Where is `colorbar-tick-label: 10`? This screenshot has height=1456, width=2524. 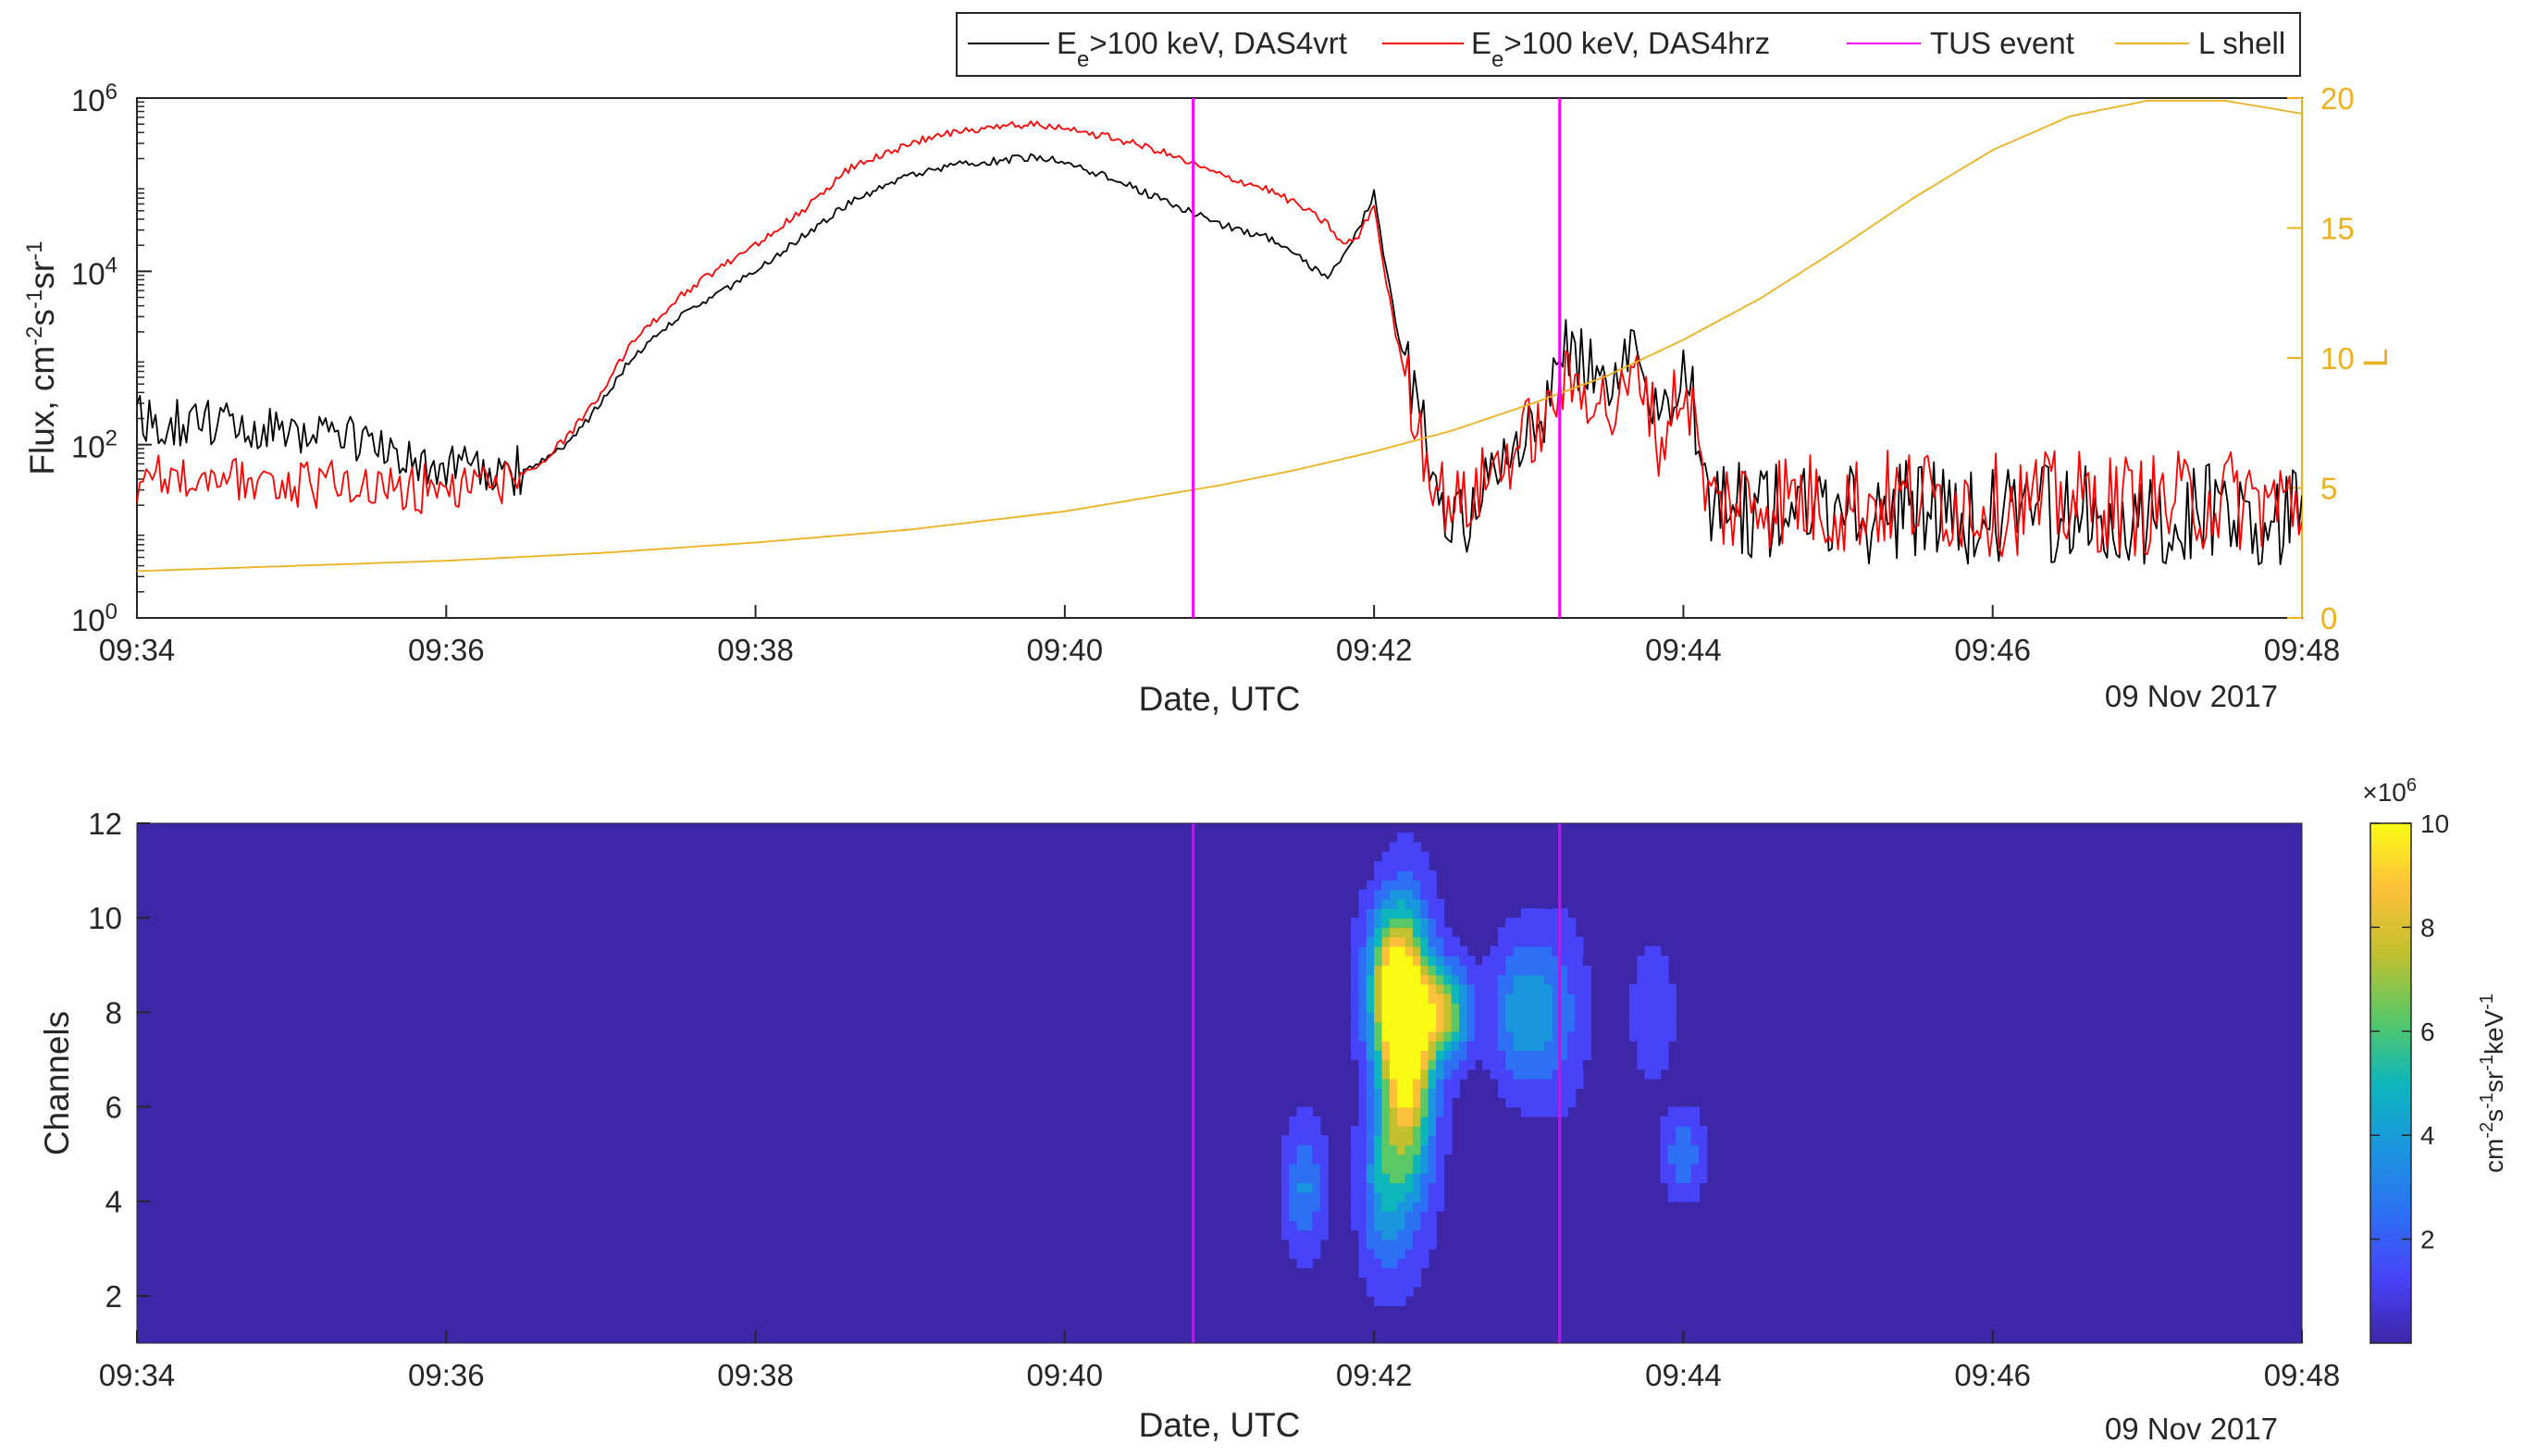
colorbar-tick-label: 10 is located at coordinates (2434, 823).